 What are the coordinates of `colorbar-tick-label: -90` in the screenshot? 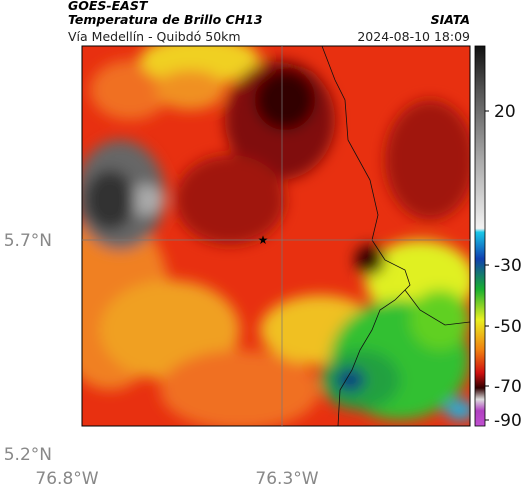 It's located at (508, 421).